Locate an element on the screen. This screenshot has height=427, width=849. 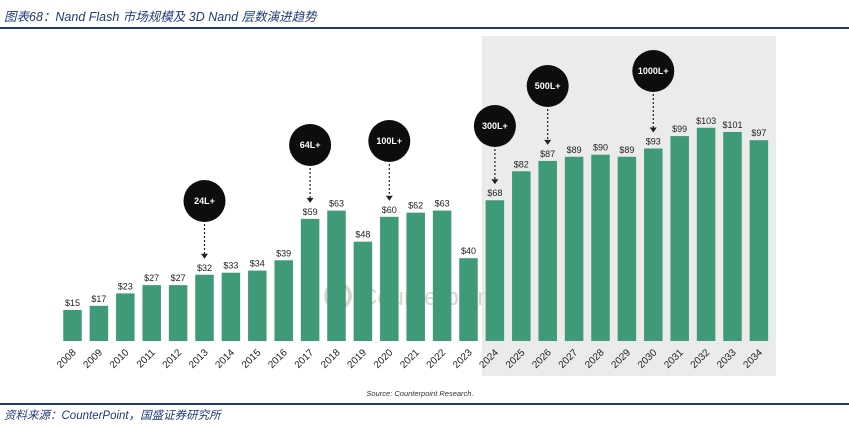
value-label-2008: $15 is located at coordinates (72, 303).